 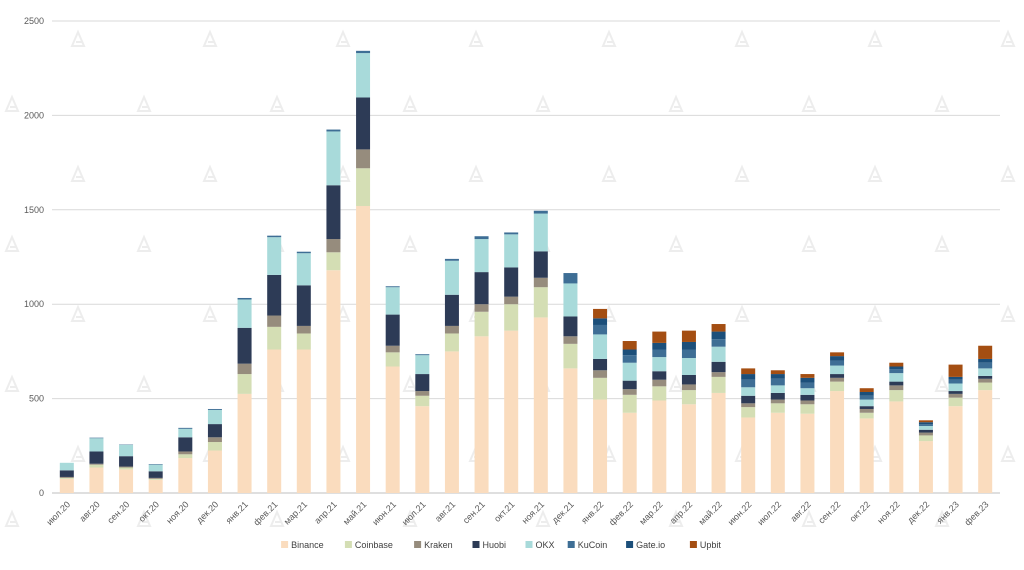 I want to click on legend-label: Kraken, so click(x=438, y=545).